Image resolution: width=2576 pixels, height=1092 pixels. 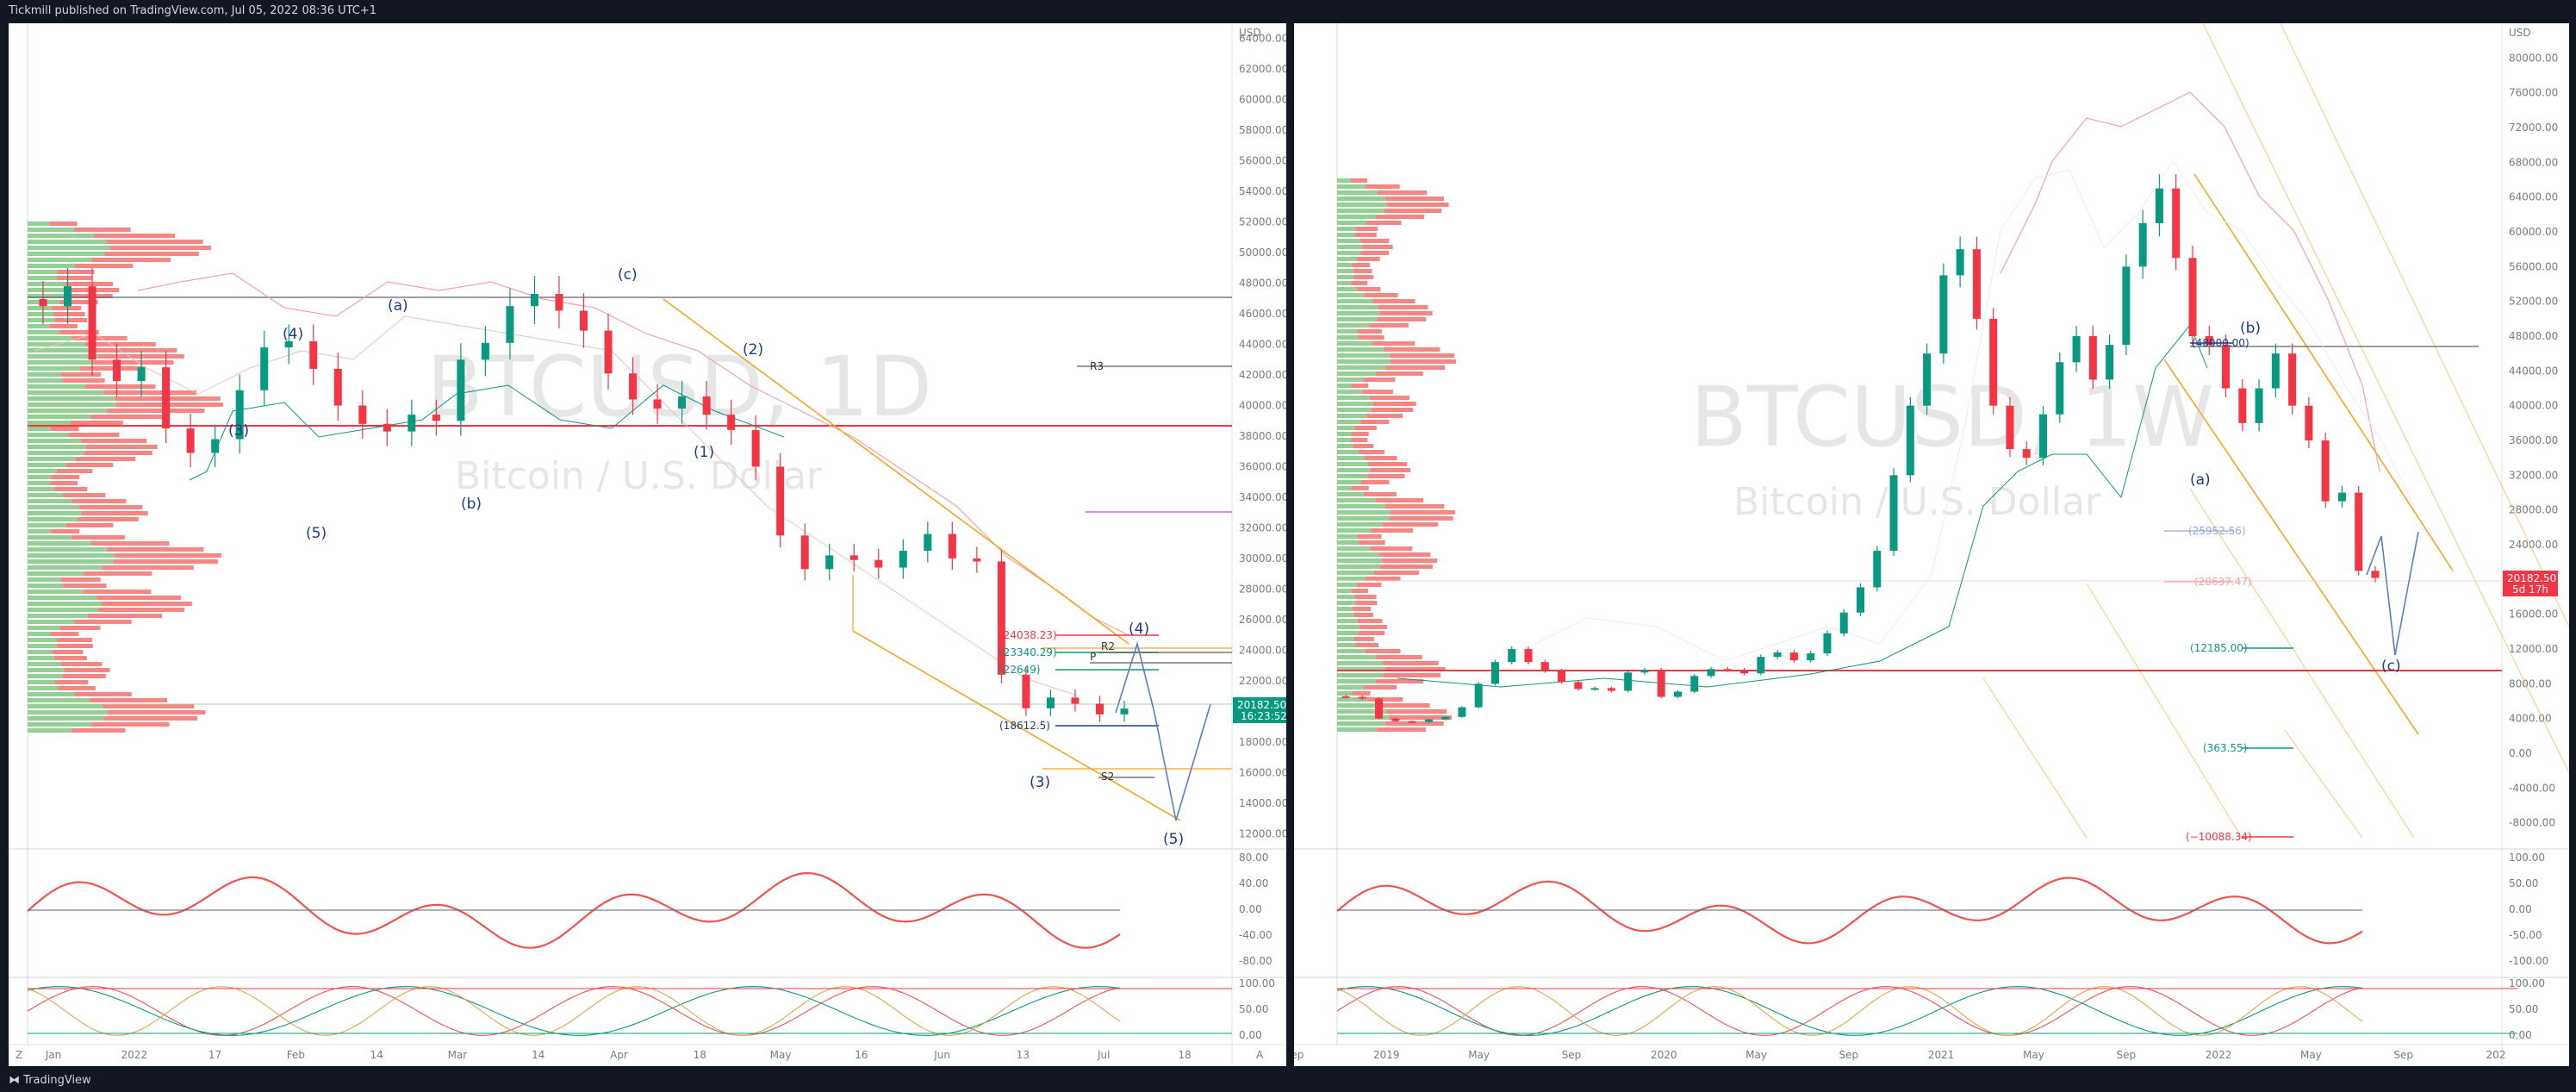 I want to click on oscillator-stoch: 100.00 50.00 0.00, so click(x=651, y=1009).